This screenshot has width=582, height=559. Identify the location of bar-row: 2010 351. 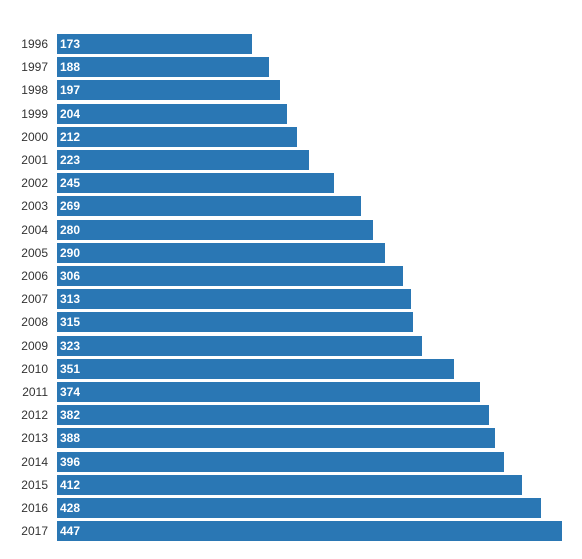
(291, 368).